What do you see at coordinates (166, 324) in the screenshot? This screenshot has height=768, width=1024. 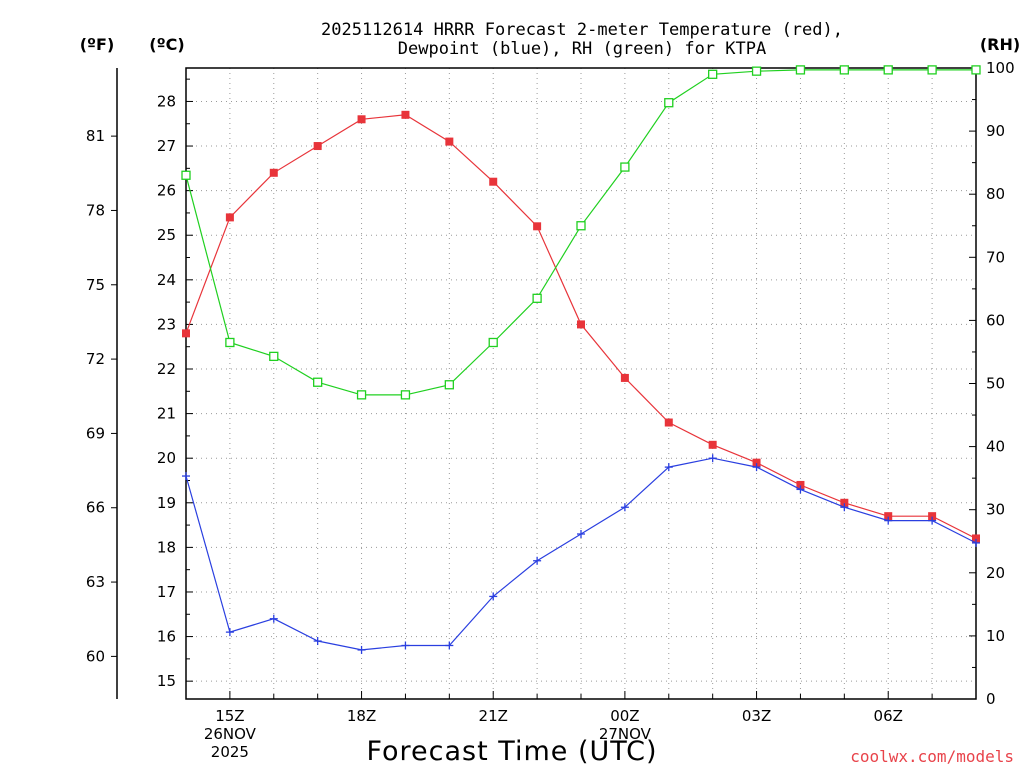 I see `celsius-tick-label: 23` at bounding box center [166, 324].